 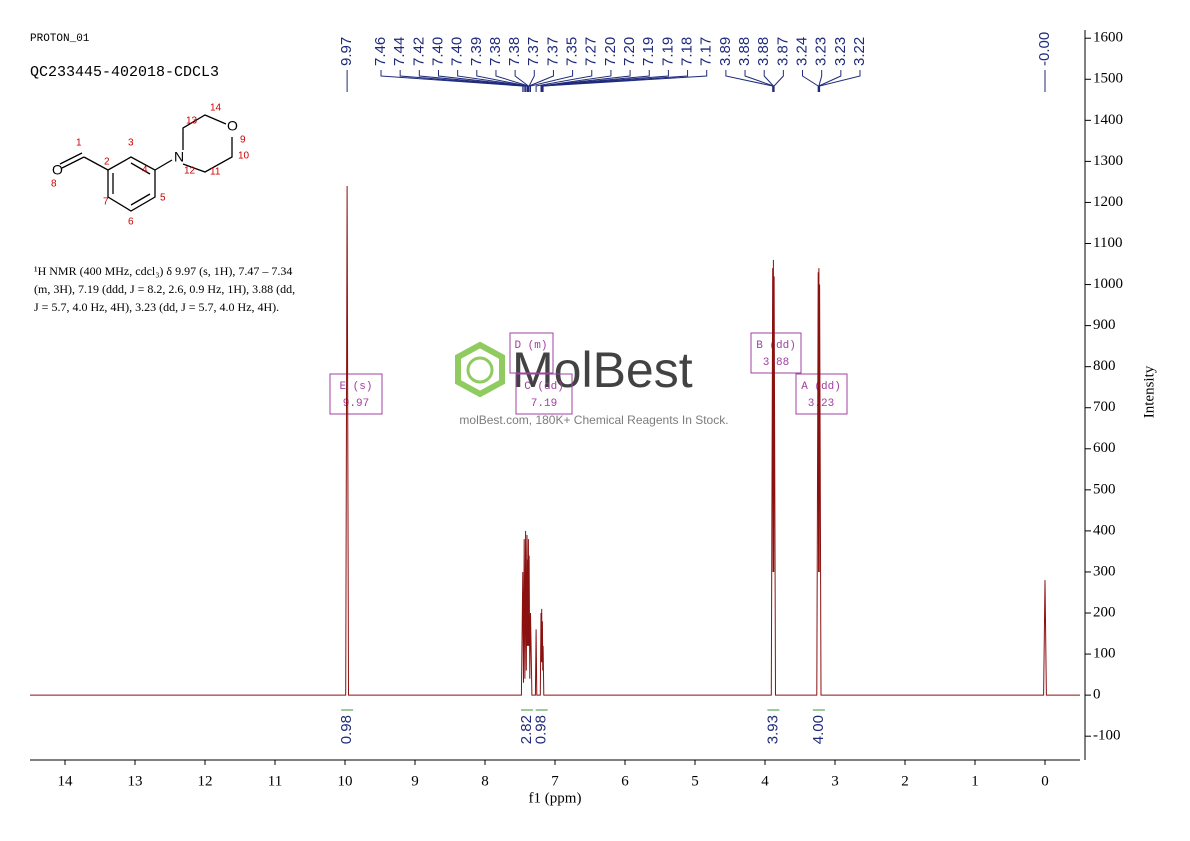 What do you see at coordinates (835, 781) in the screenshot?
I see `x-tick-label: 3` at bounding box center [835, 781].